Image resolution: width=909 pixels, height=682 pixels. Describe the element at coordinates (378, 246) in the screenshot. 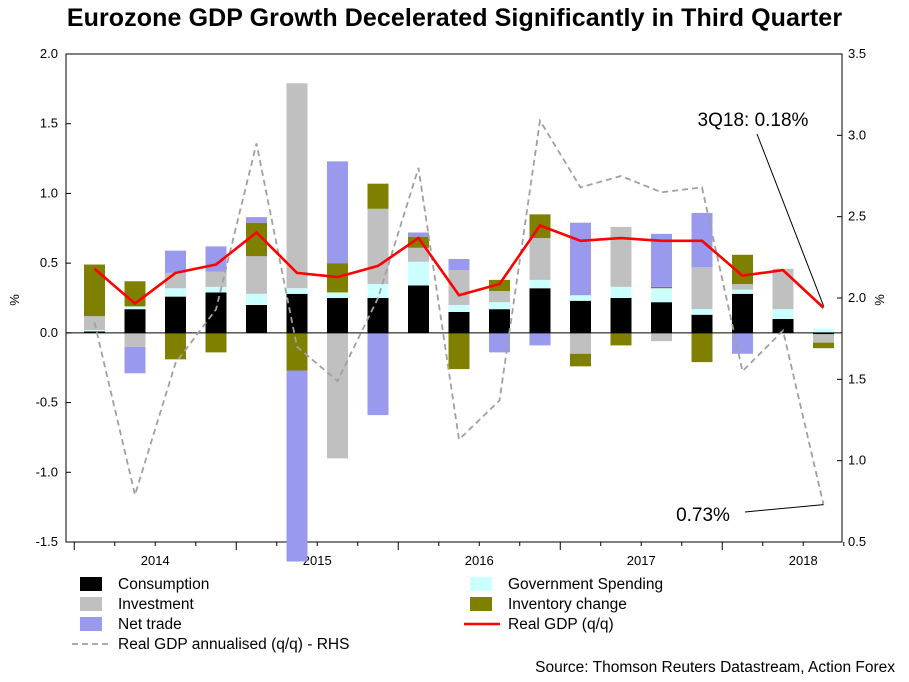

I see `bar-investment-4Q15` at that location.